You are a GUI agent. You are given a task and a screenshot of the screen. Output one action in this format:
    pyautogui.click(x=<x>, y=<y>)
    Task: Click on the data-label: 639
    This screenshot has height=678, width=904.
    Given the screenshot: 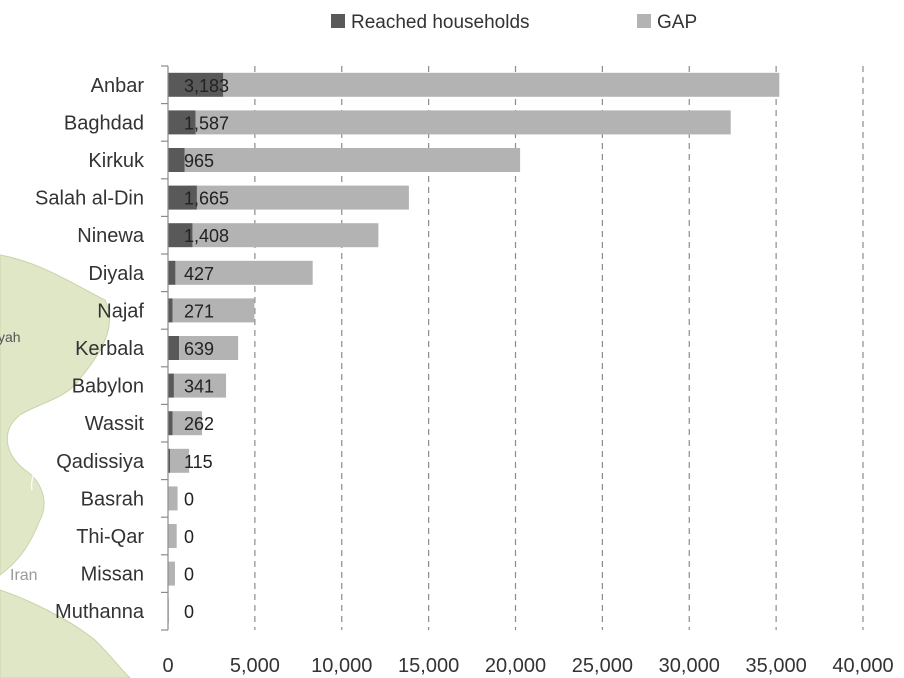 What is the action you would take?
    pyautogui.click(x=199, y=349)
    